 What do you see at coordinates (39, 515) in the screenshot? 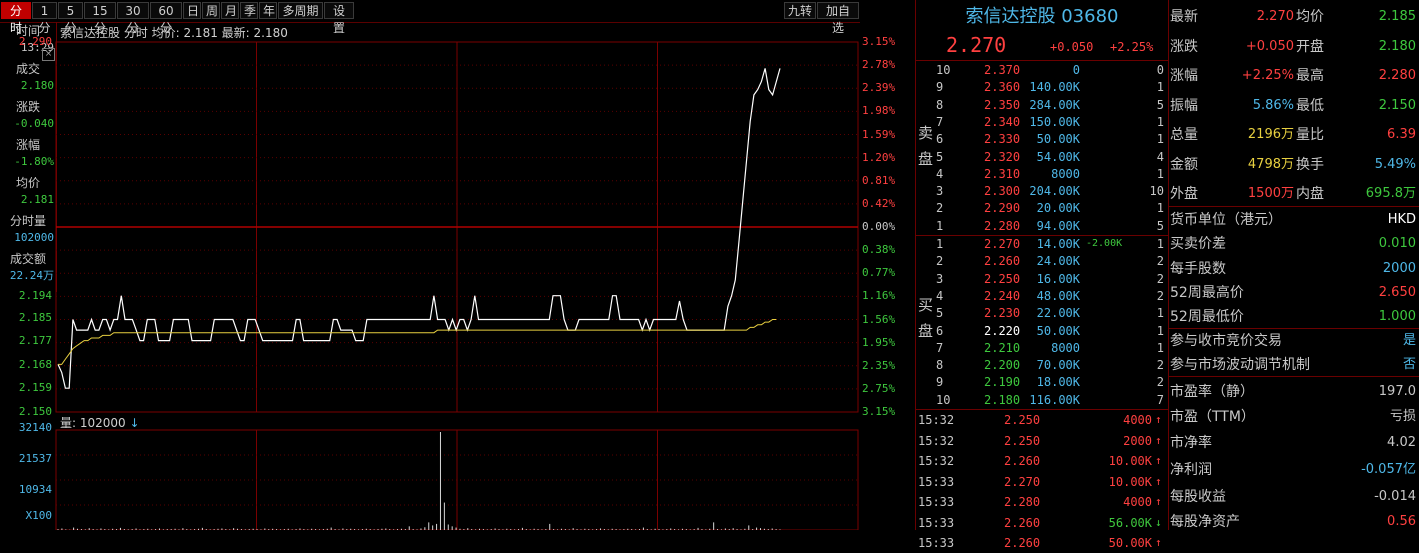
I see `volume-axis-label: X100` at bounding box center [39, 515].